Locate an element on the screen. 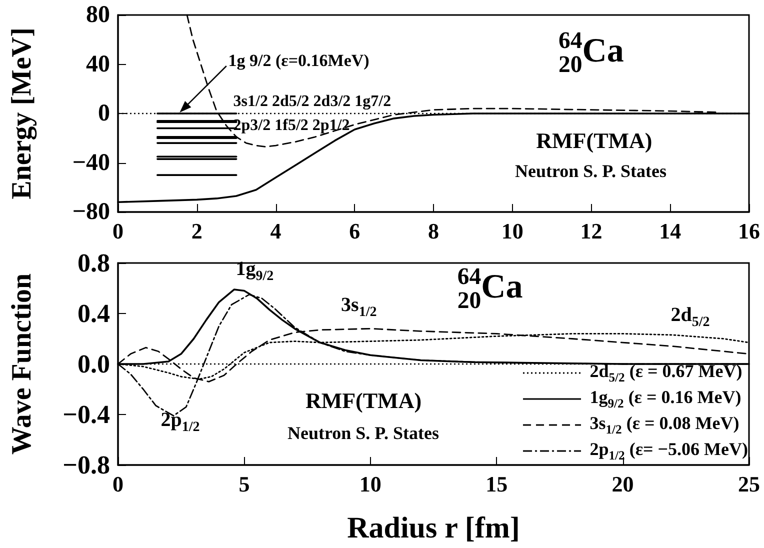 This screenshot has height=548, width=764. x-tick-label: 8 is located at coordinates (433, 231).